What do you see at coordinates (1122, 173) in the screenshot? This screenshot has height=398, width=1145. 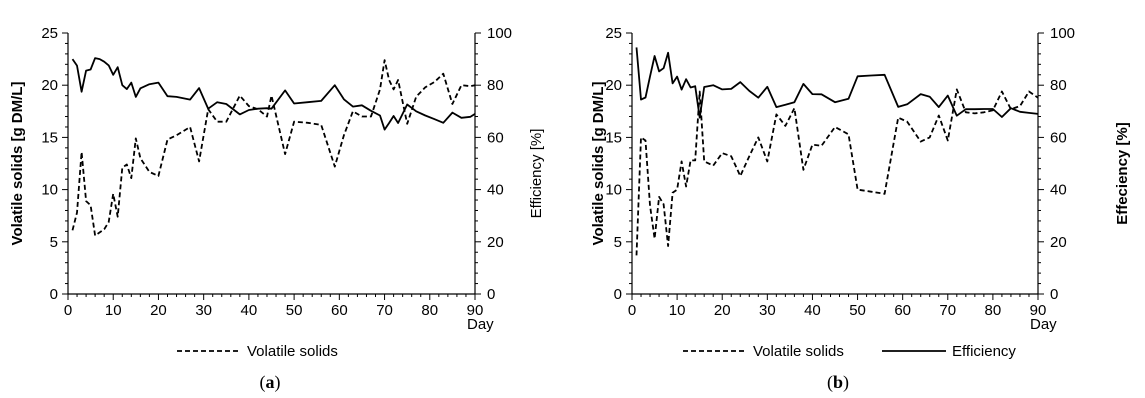 I see `y2-axis-label: Effeciency [%]` at bounding box center [1122, 173].